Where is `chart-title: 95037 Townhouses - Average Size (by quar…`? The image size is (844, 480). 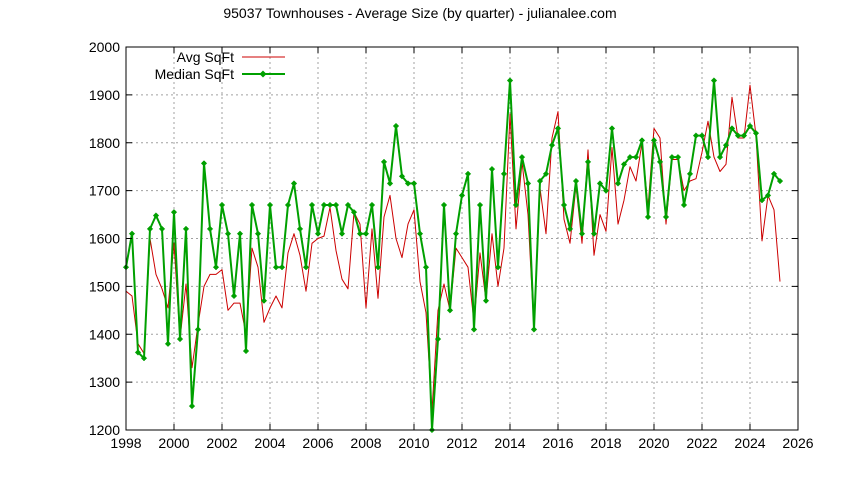
chart-title: 95037 Townhouses - Average Size (by quar… is located at coordinates (419, 13).